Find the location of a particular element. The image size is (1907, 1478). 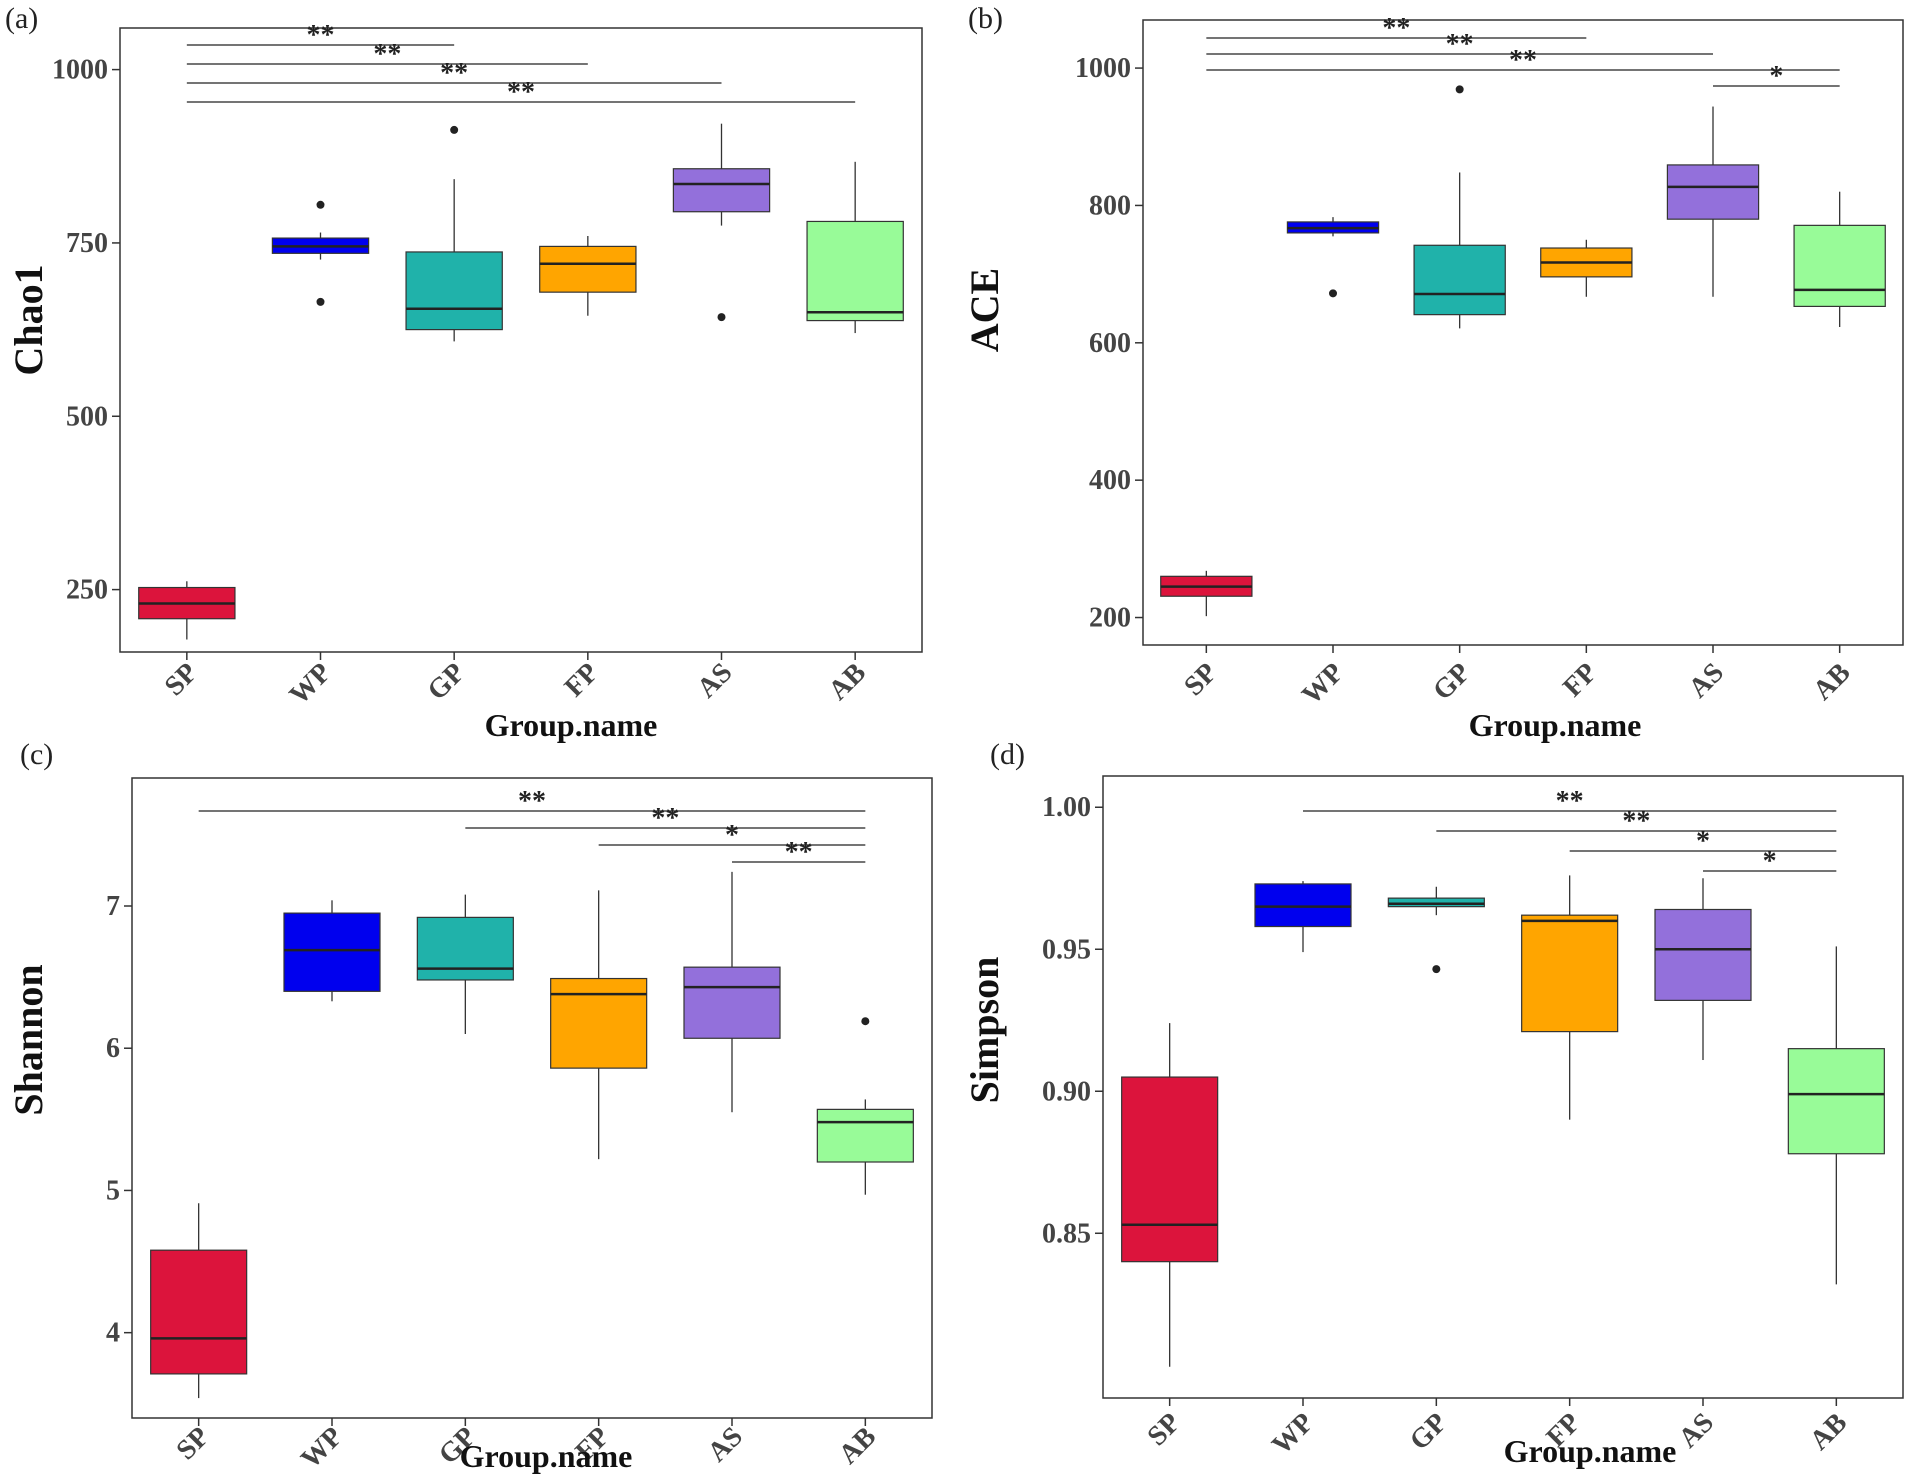

y-tick-label: 800 is located at coordinates (1110, 205).